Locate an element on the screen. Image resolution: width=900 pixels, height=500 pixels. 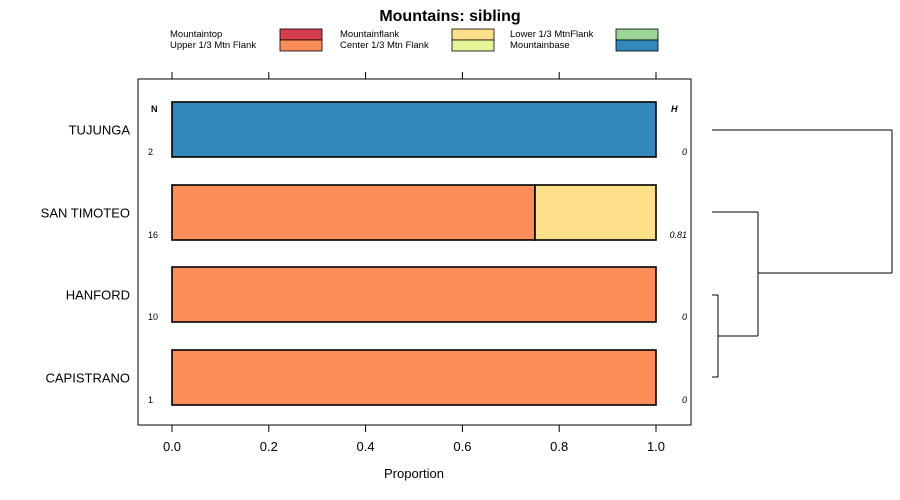
x-tick-label: 0.2 is located at coordinates (269, 446).